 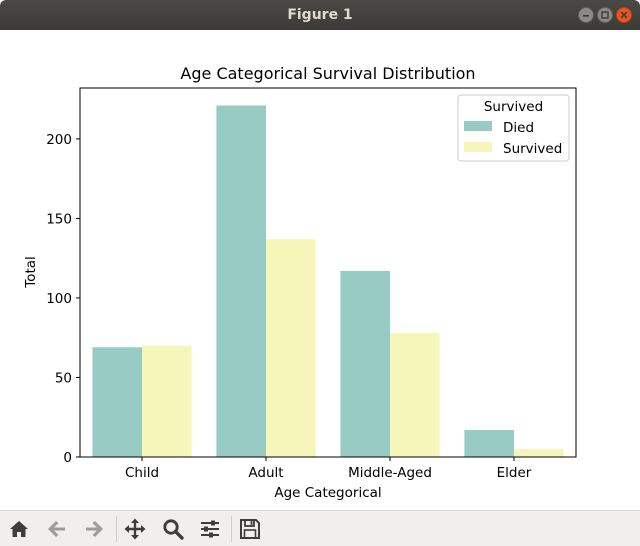 I want to click on window-title: Figure 1, so click(x=320, y=15).